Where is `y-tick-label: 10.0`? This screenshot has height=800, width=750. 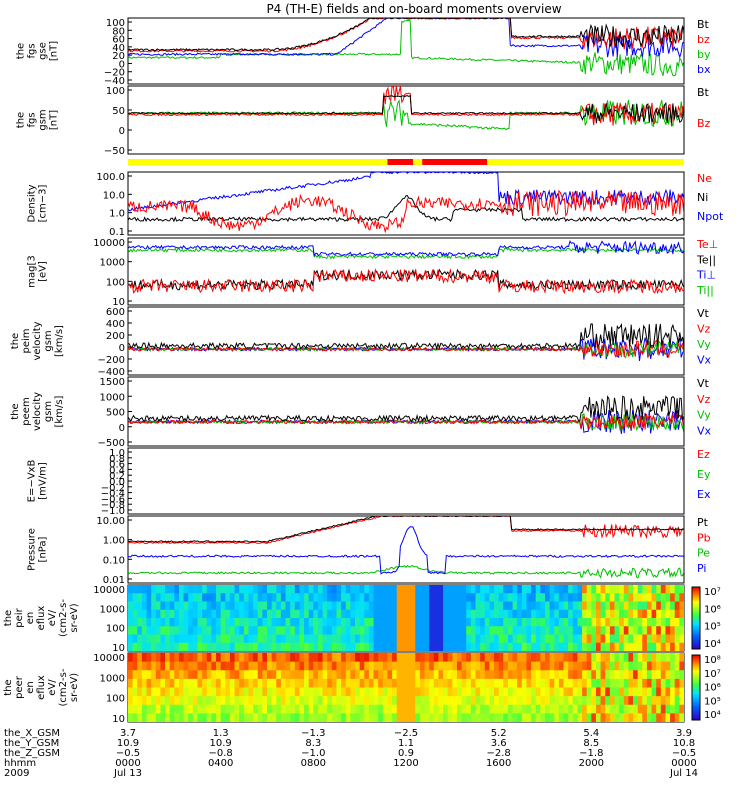
y-tick-label: 10.0 is located at coordinates (114, 195).